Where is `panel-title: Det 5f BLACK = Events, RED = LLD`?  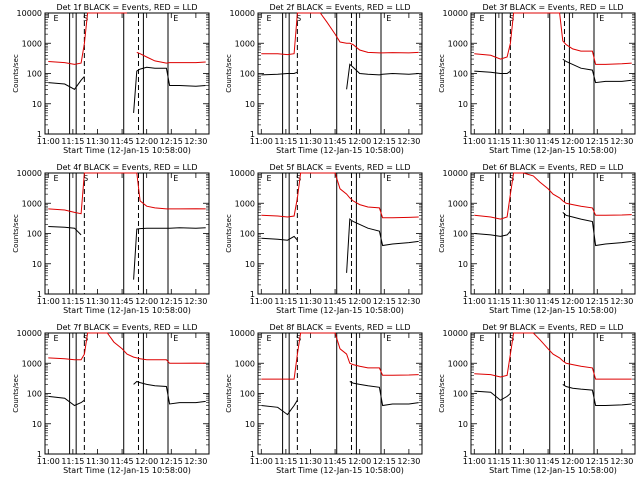 panel-title: Det 5f BLACK = Events, RED = LLD is located at coordinates (339, 167).